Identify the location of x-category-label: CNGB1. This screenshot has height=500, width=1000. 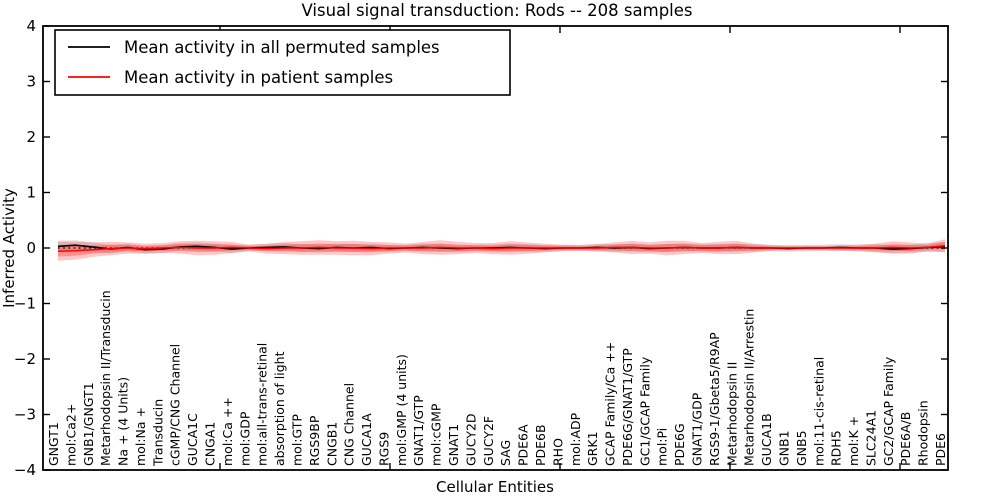
(331, 444).